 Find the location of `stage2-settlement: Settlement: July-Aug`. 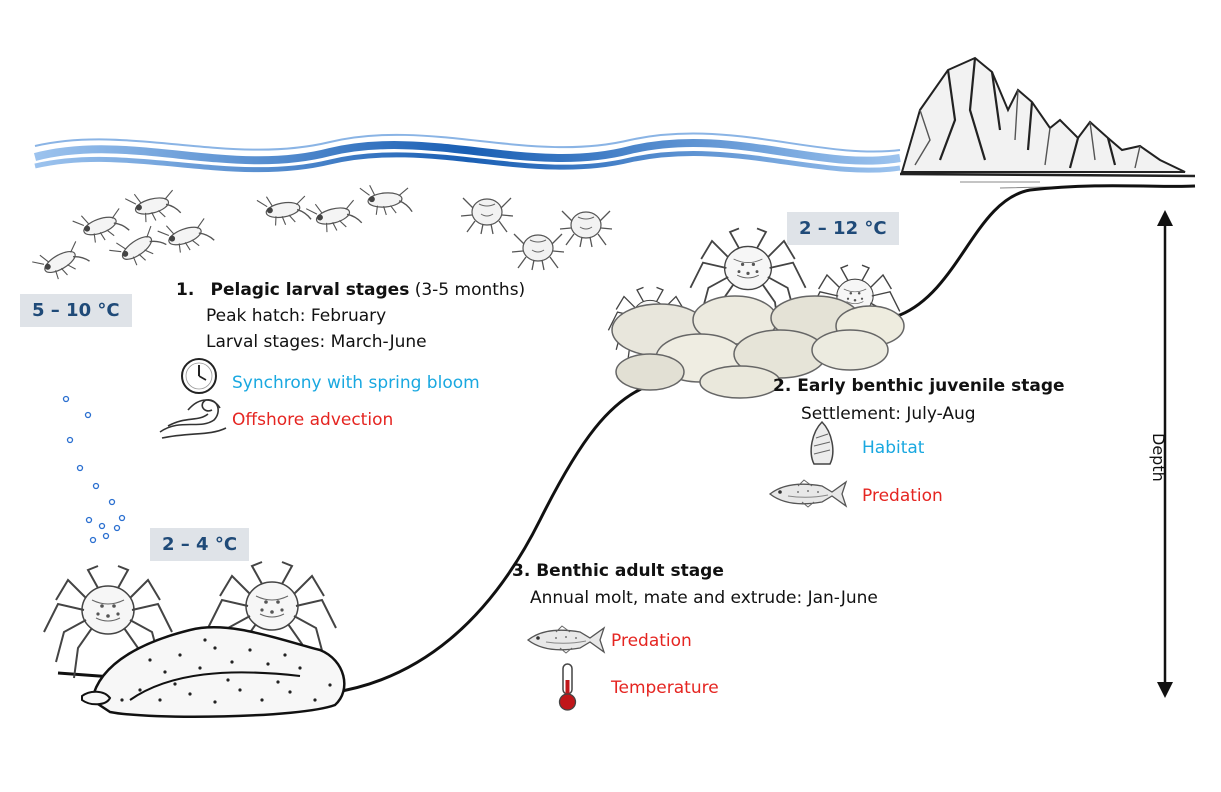

stage2-settlement: Settlement: July-Aug is located at coordinates (888, 414).